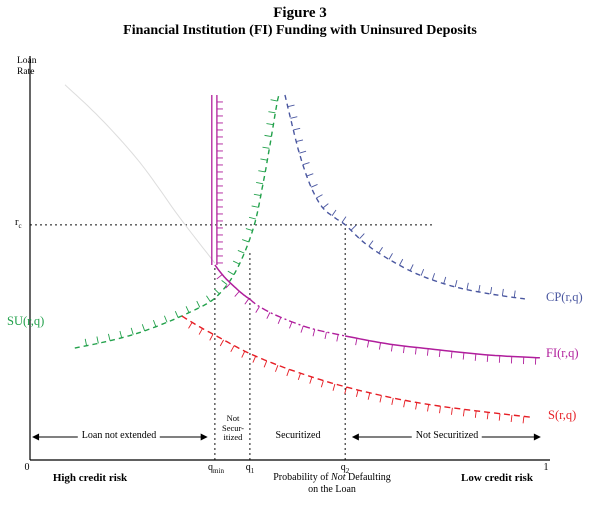 The height and width of the screenshot is (507, 600). What do you see at coordinates (250, 468) in the screenshot?
I see `x-tick-q1: q1` at bounding box center [250, 468].